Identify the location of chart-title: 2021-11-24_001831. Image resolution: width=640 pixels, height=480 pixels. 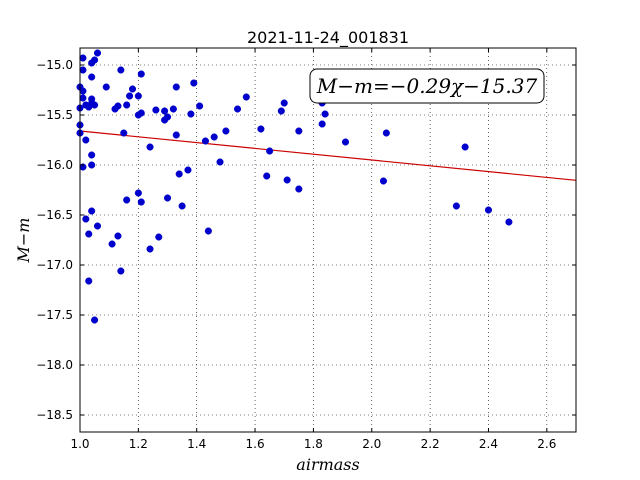
(328, 38).